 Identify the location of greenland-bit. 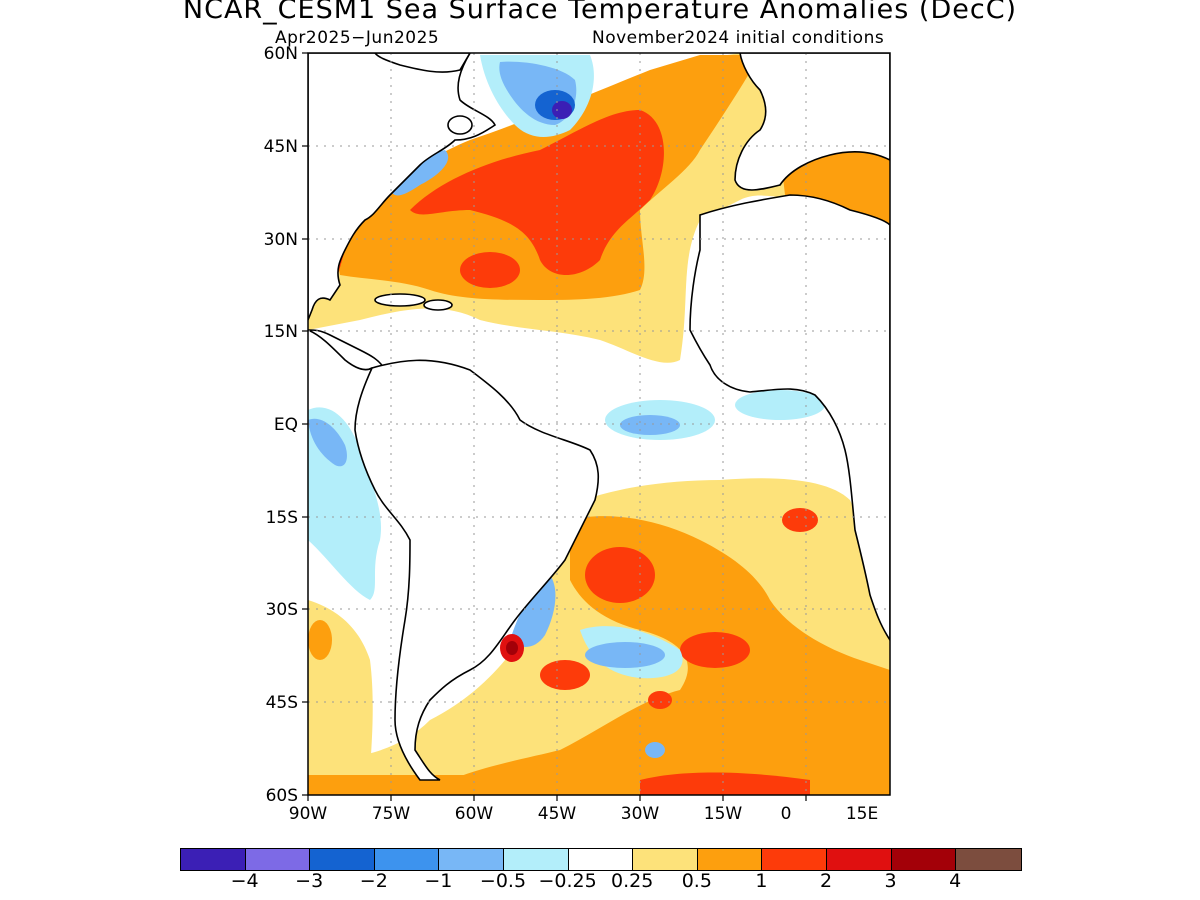
(422, 63).